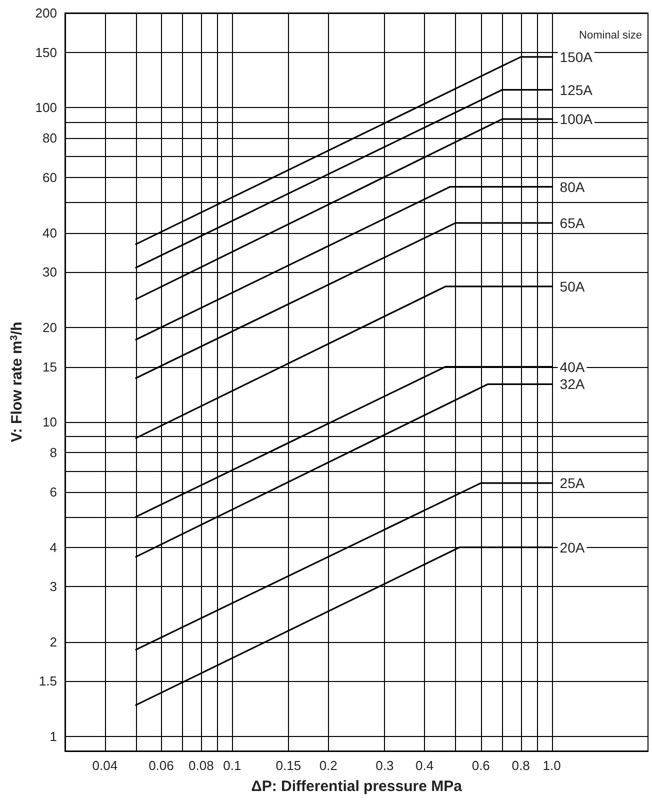 This screenshot has height=800, width=652. What do you see at coordinates (161, 765) in the screenshot?
I see `x-tick-label: 0.06` at bounding box center [161, 765].